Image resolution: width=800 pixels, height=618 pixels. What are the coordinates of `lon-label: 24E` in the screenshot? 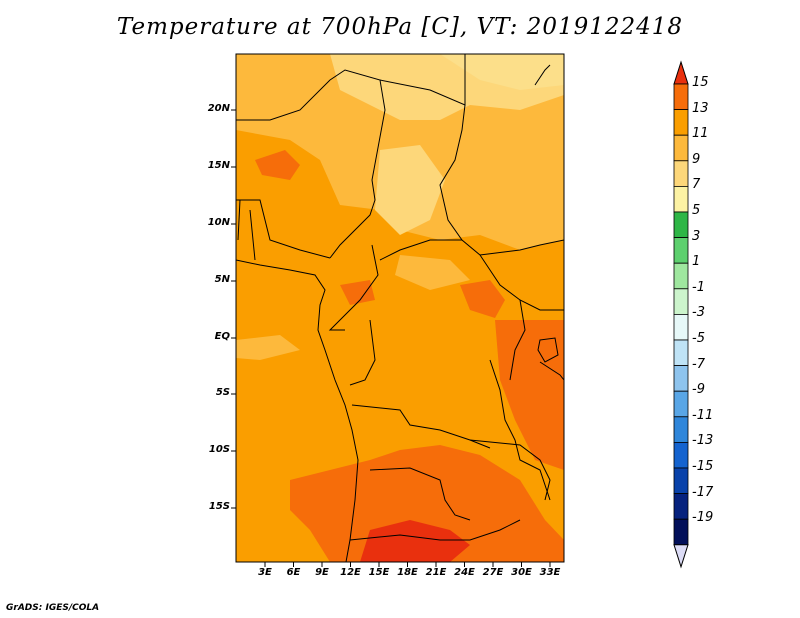 It's located at (464, 572).